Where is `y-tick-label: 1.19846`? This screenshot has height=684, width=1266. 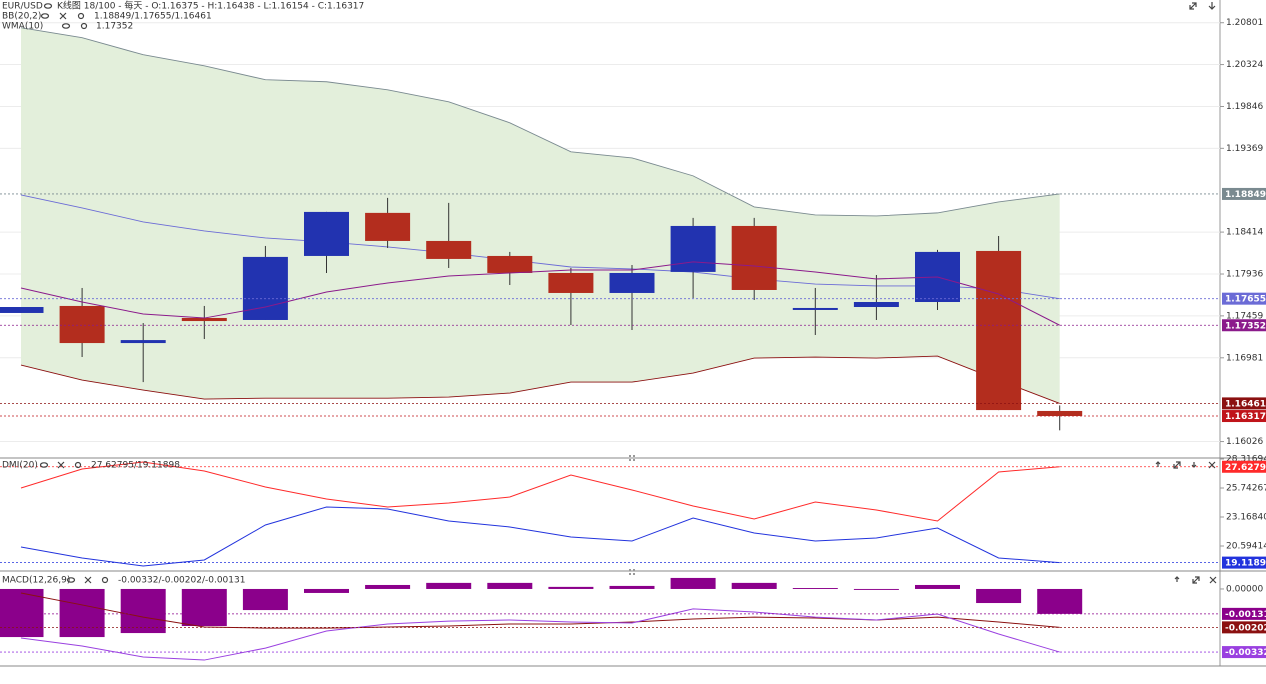 y-tick-label: 1.19846 is located at coordinates (1244, 107).